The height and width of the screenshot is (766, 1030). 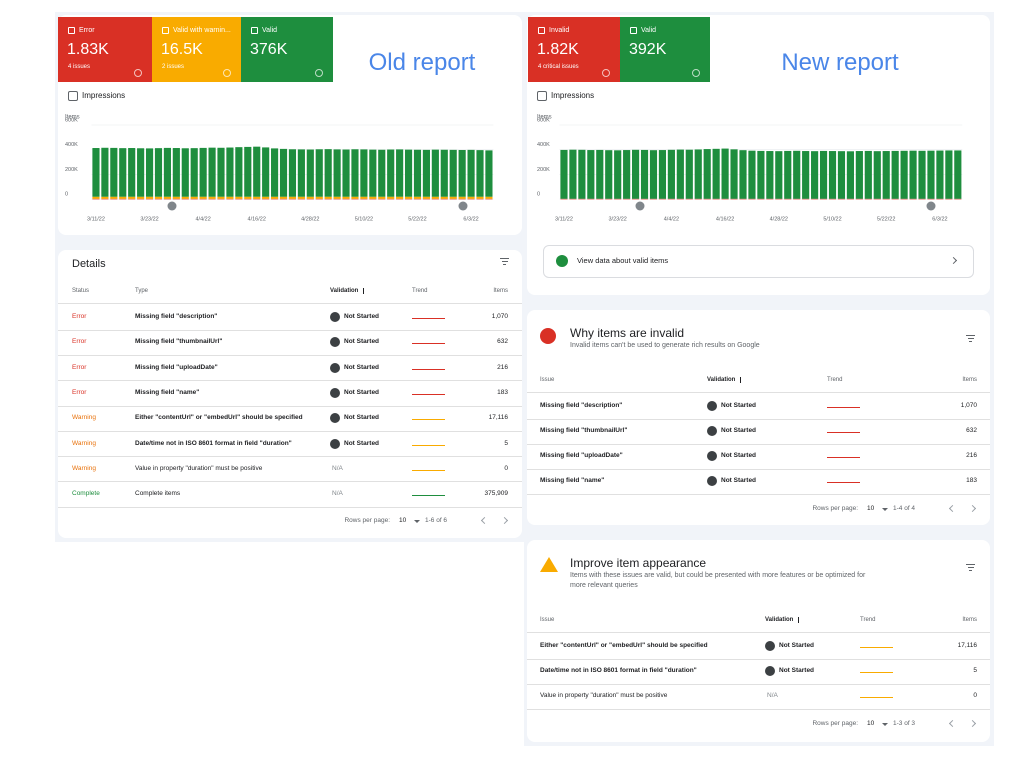 I want to click on cell-items: 1,070, so click(x=499, y=316).